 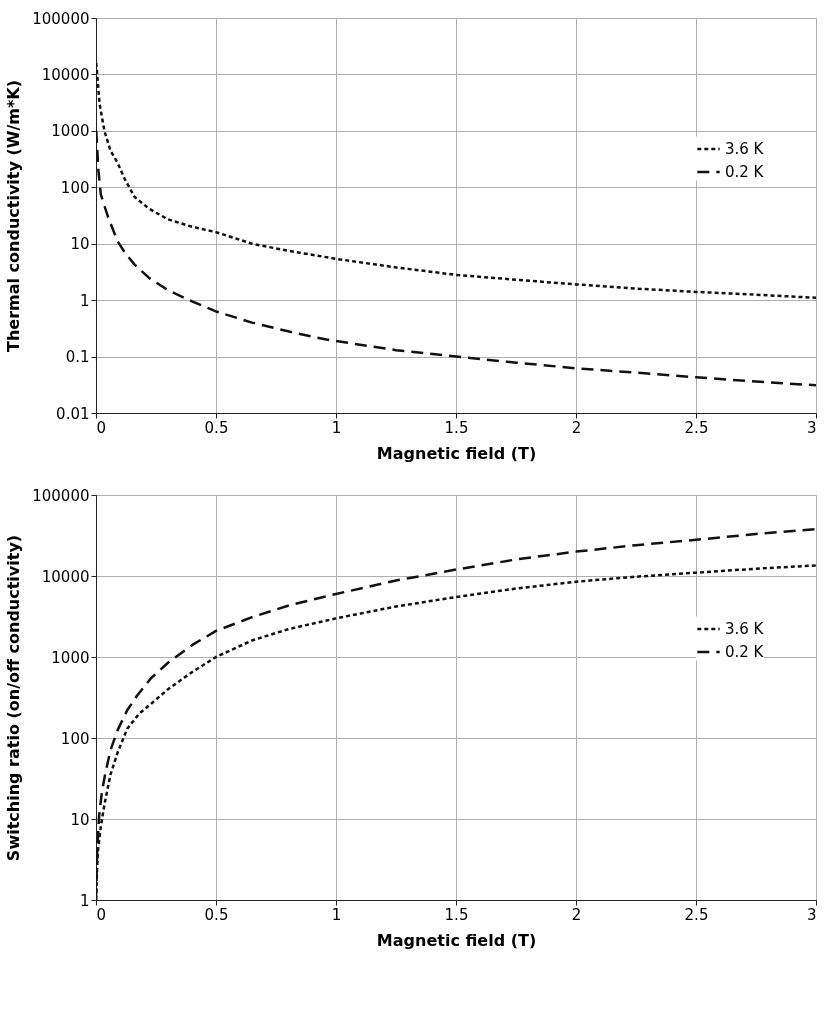 I want to click on y-tick-label: 0.1, so click(x=77, y=357).